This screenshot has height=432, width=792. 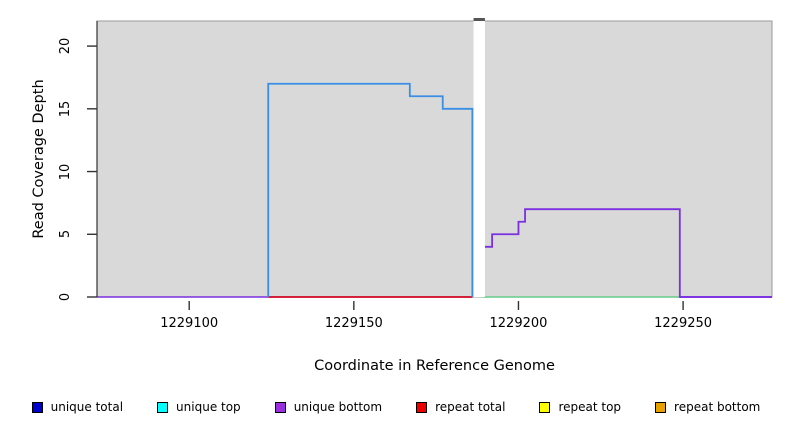 I want to click on series-line-unique-top-coverage, so click(x=370, y=189).